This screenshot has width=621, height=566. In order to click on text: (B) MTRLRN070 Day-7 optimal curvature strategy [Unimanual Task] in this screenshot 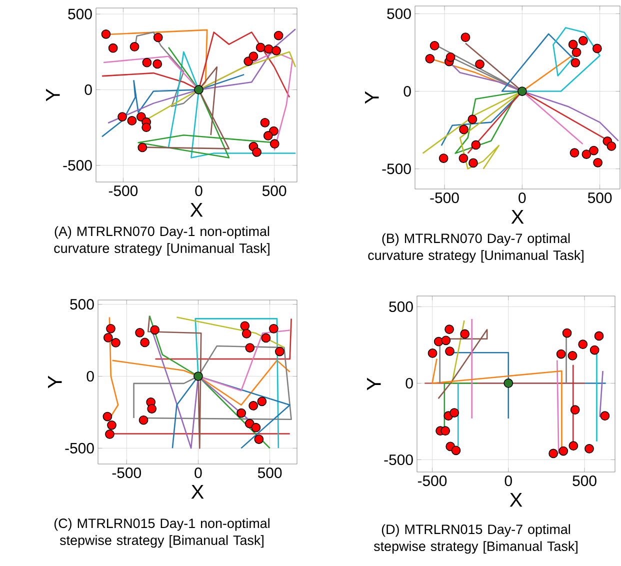, I will do `click(476, 248)`.